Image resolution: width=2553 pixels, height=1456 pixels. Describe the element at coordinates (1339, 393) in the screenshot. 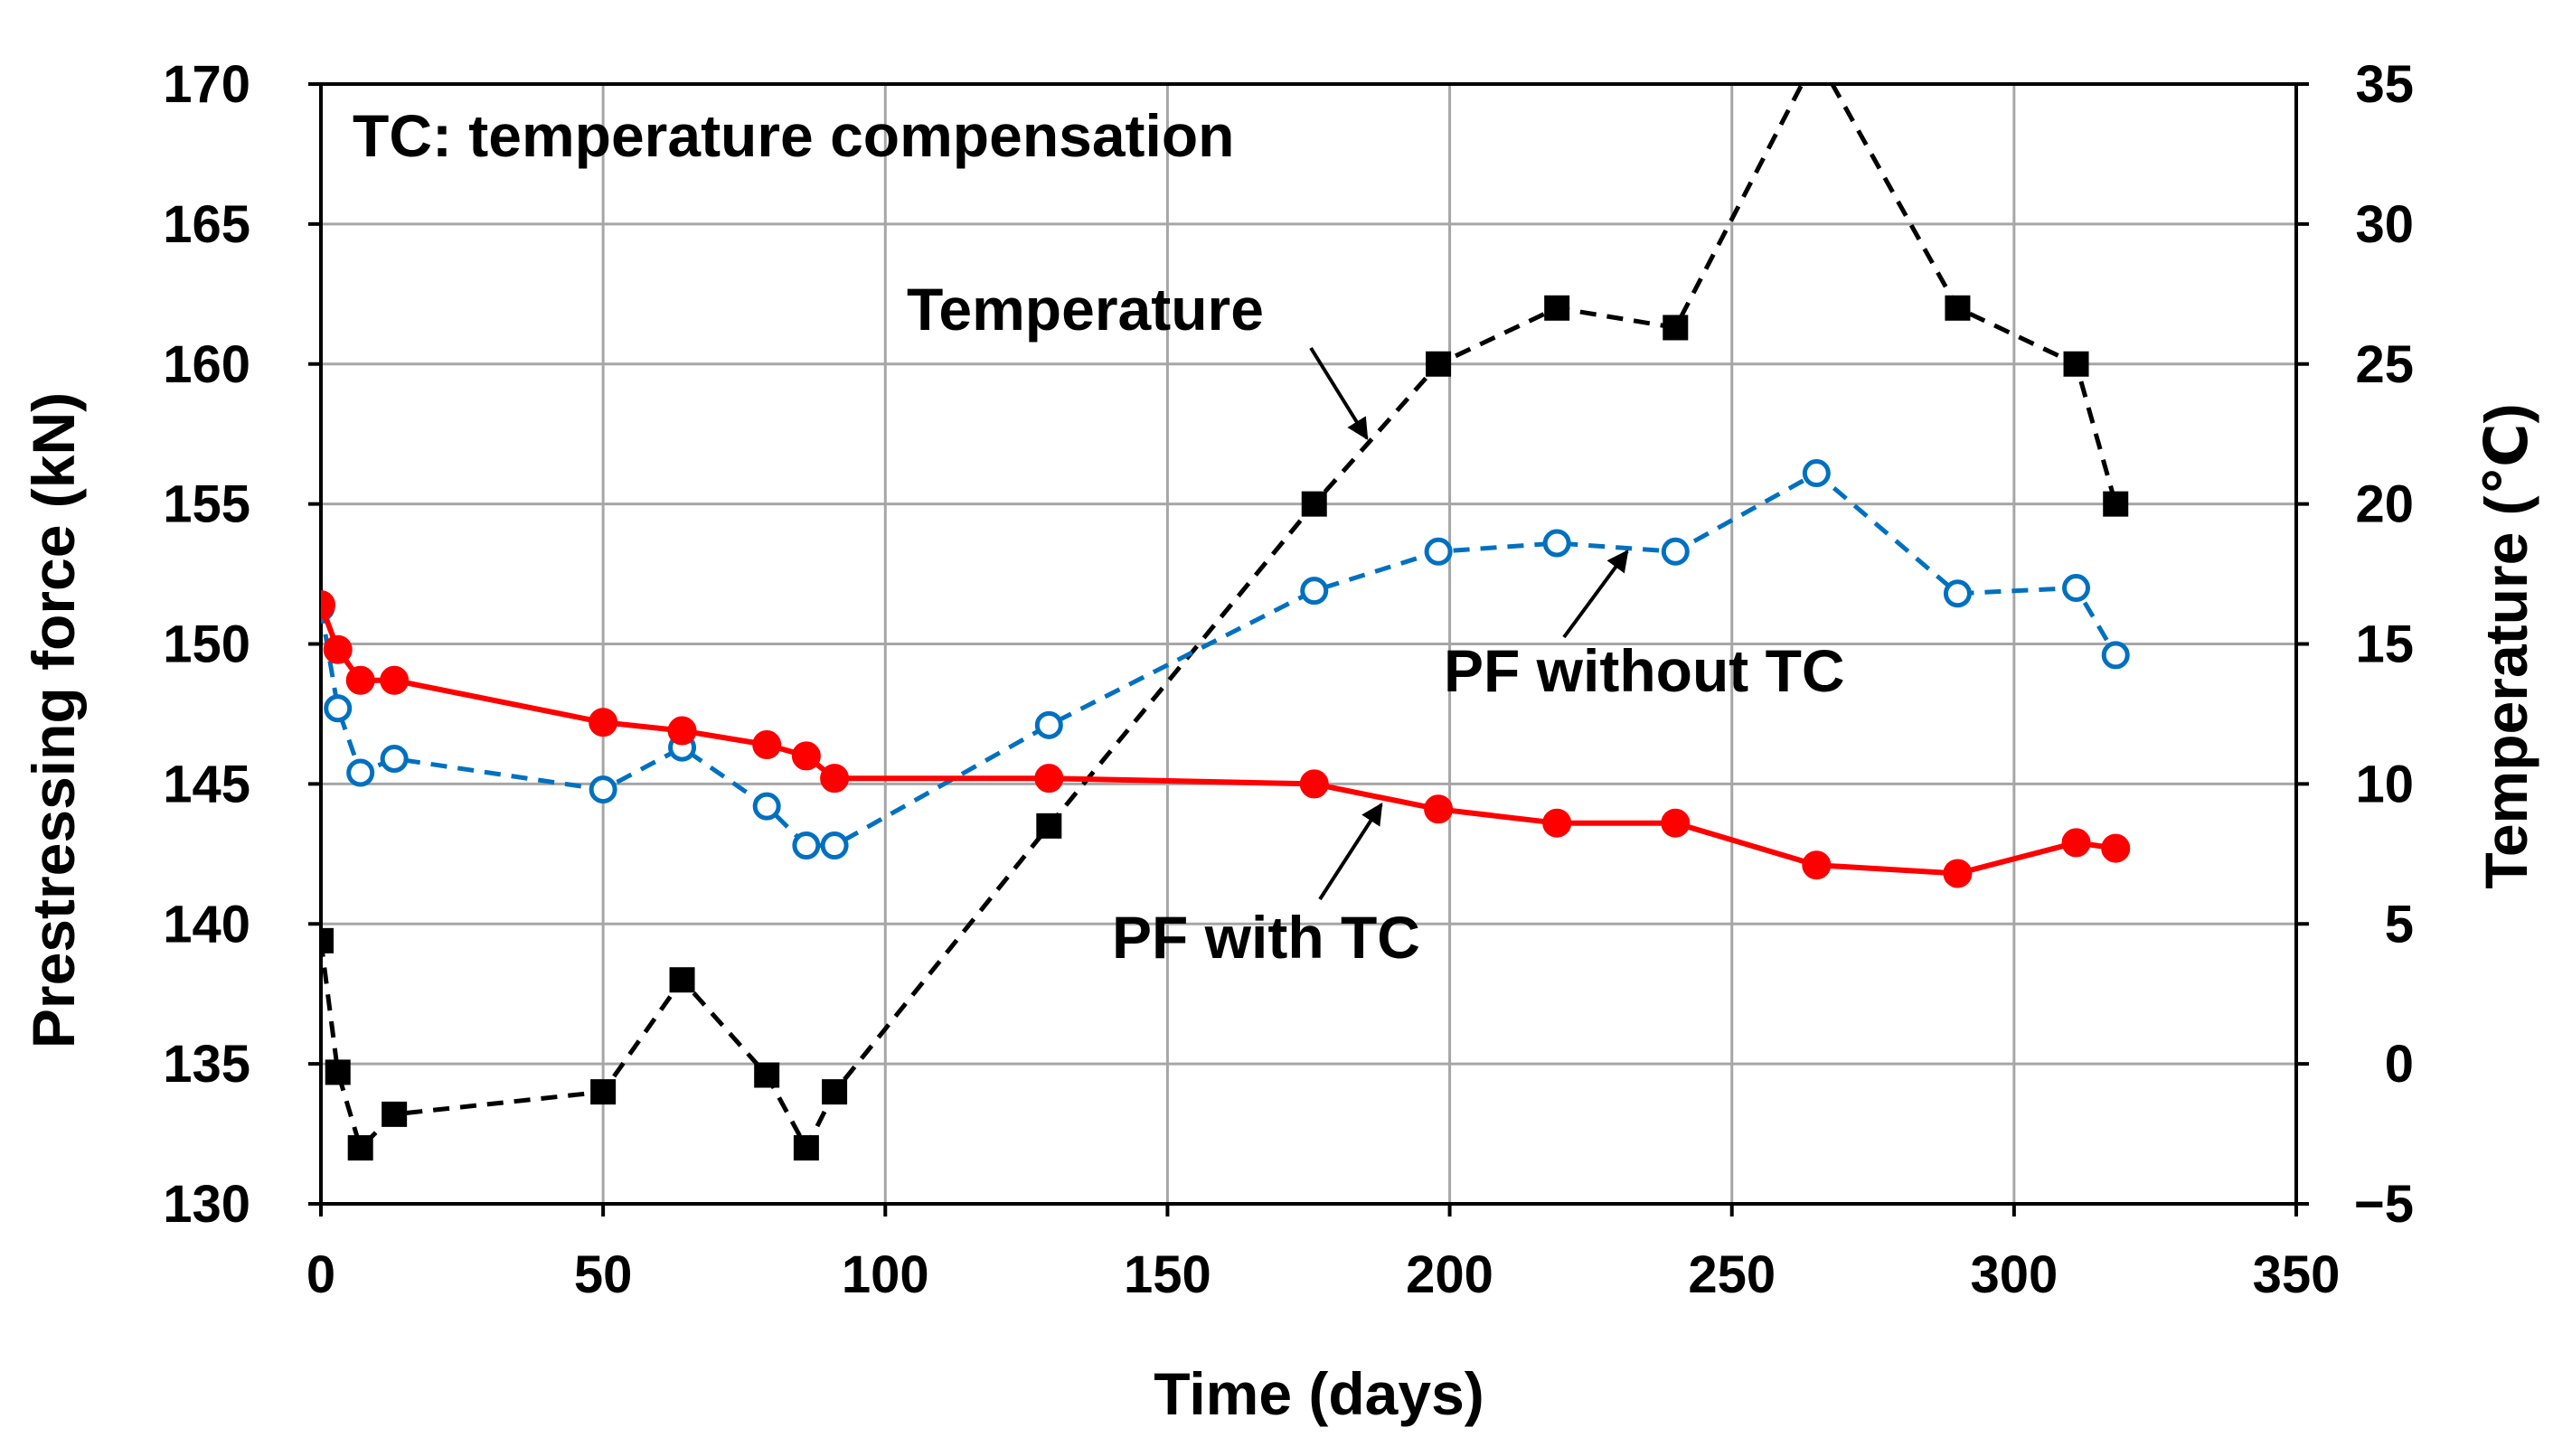

I see `temperature-arrow` at that location.